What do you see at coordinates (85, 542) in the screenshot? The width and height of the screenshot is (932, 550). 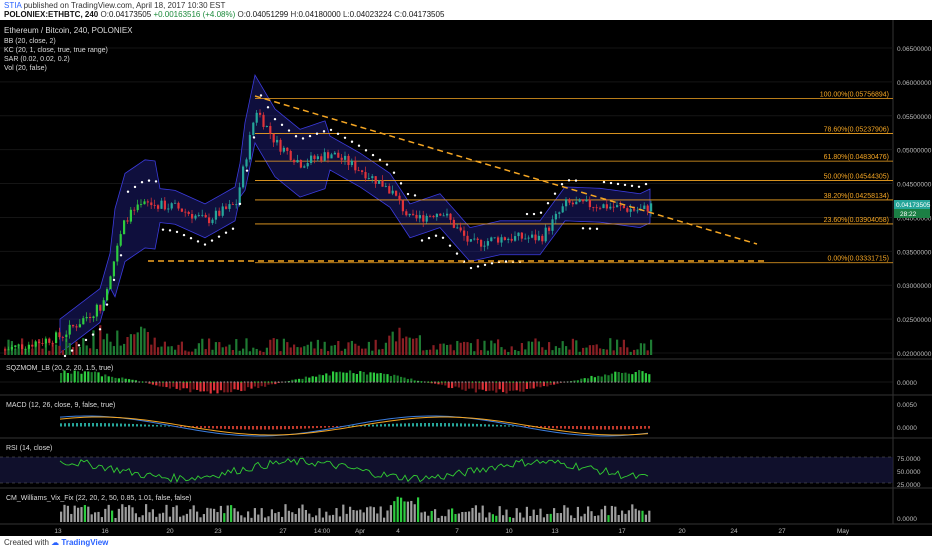 I see `tradingview-brand: TradingView` at bounding box center [85, 542].